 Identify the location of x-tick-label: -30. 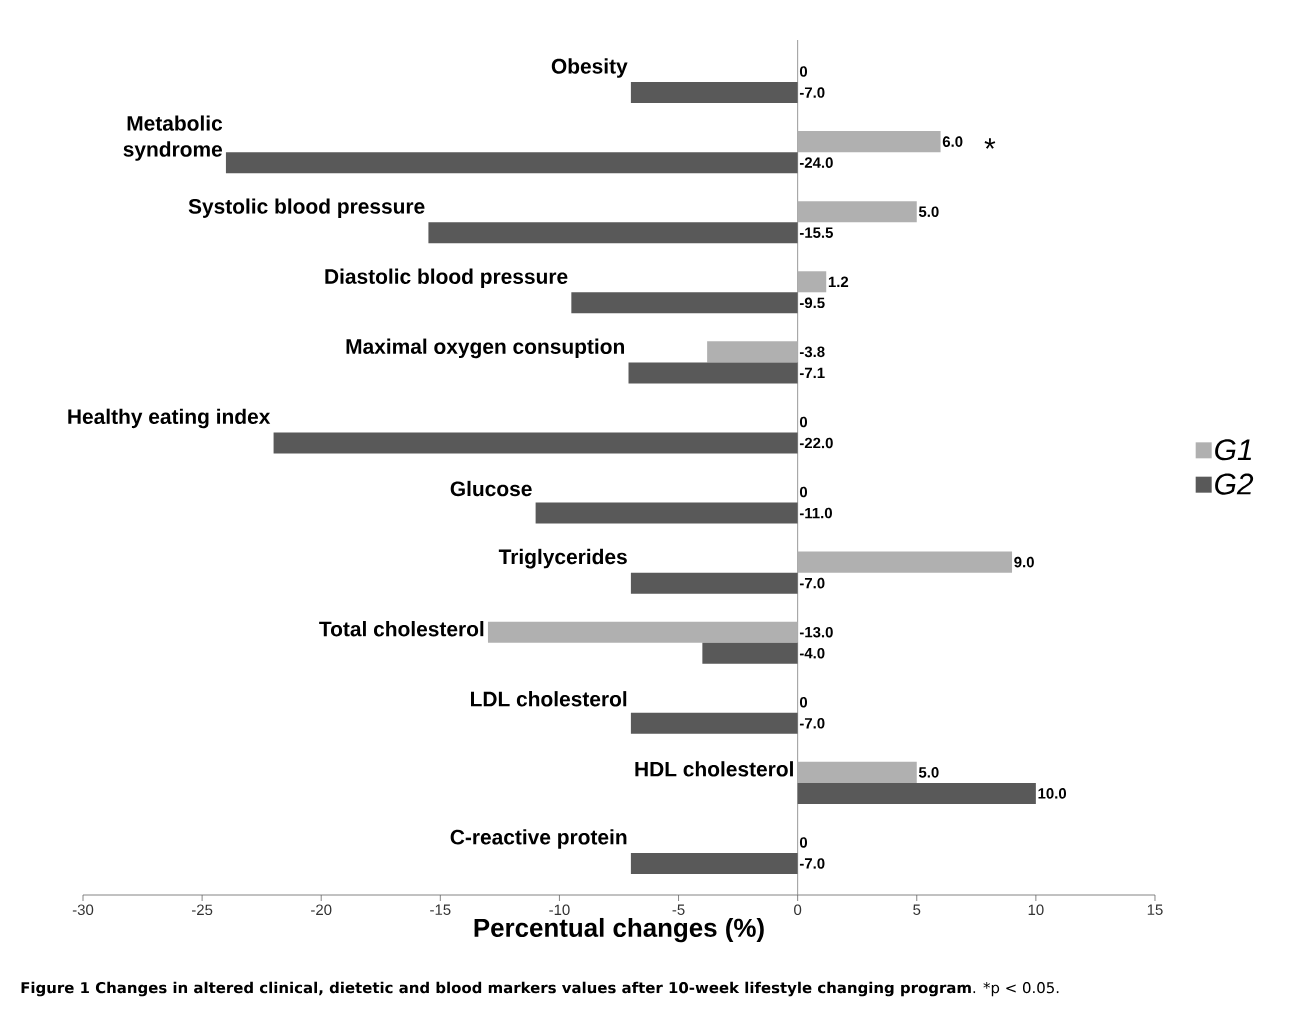
(83, 910).